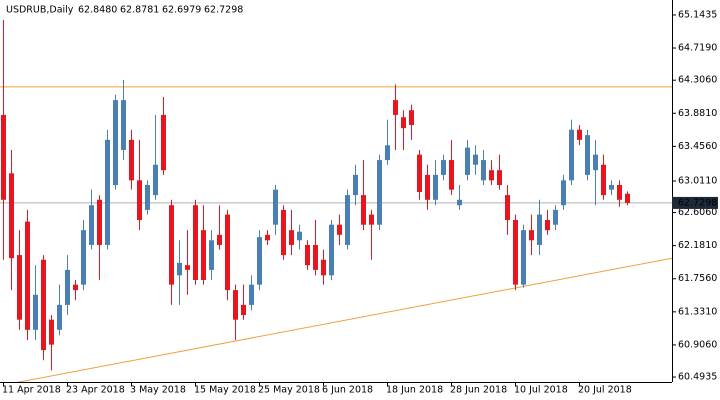 The image size is (720, 400). What do you see at coordinates (289, 390) in the screenshot?
I see `x-tick-label: 25 May 2018` at bounding box center [289, 390].